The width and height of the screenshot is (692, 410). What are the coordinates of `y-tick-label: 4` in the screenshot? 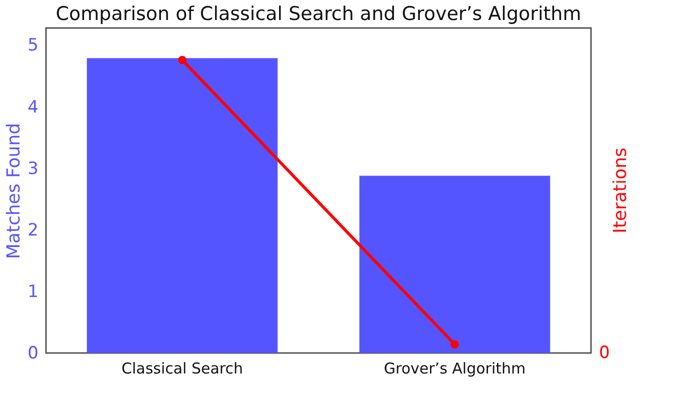 It's located at (33, 107).